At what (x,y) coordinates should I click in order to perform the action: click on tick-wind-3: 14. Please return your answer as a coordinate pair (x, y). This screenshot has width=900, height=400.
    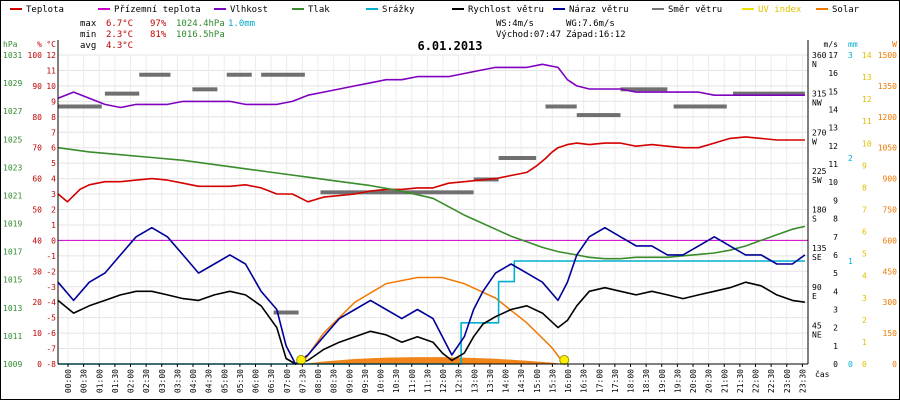
    Looking at the image, I should click on (833, 110).